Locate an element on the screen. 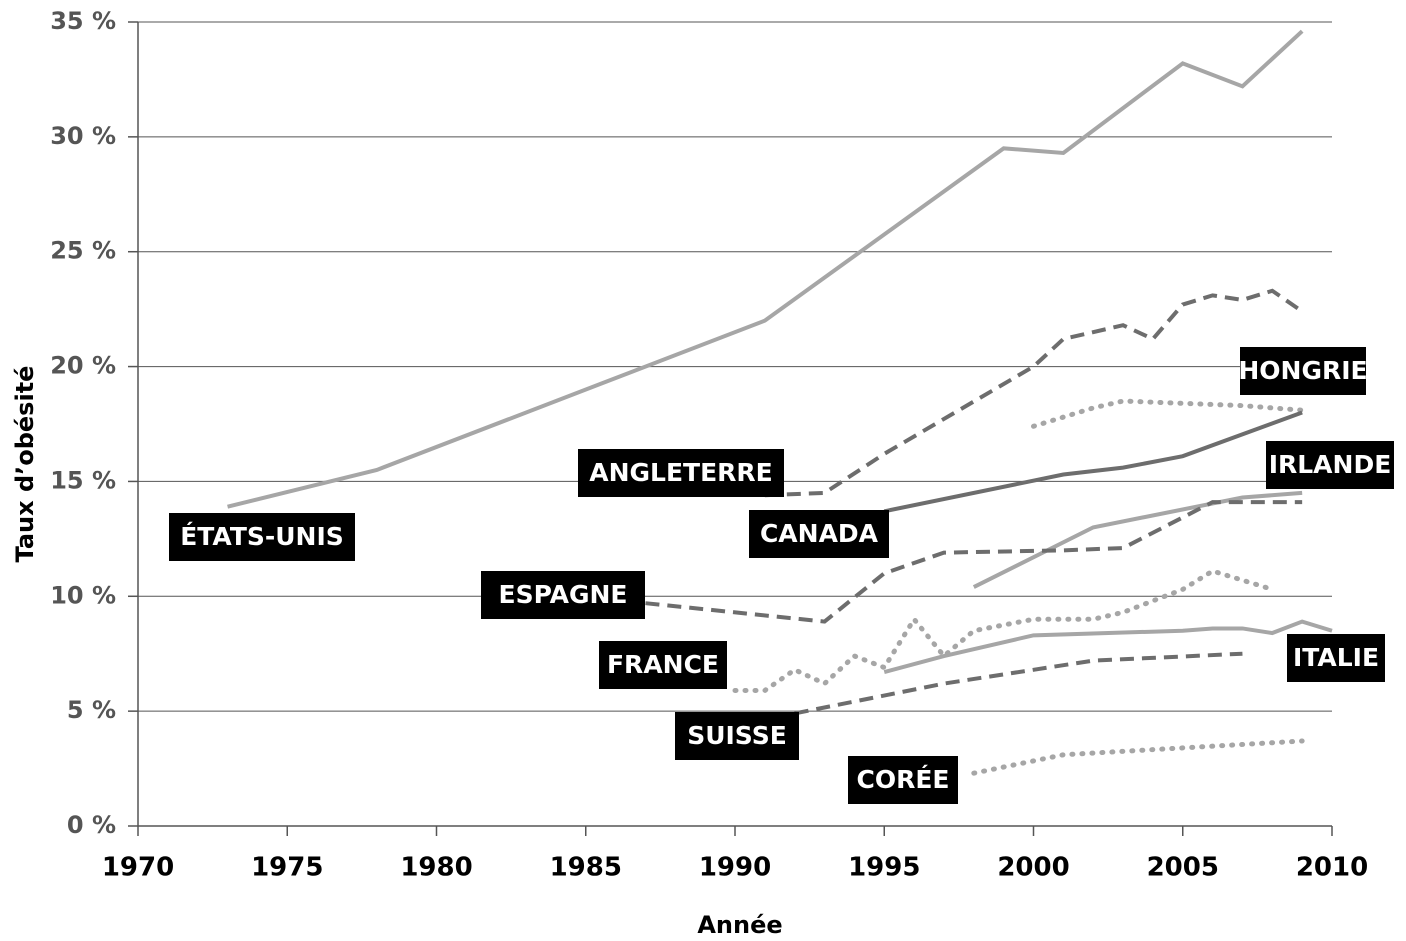 The width and height of the screenshot is (1406, 941). y-axis-label: Taux d’obésité is located at coordinates (25, 464).